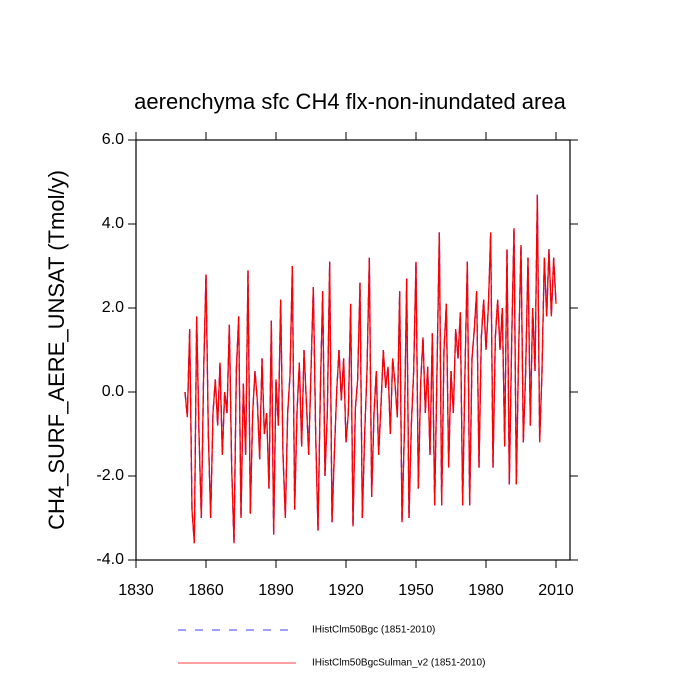  Describe the element at coordinates (486, 590) in the screenshot. I see `x-tick-label: 1980` at that location.